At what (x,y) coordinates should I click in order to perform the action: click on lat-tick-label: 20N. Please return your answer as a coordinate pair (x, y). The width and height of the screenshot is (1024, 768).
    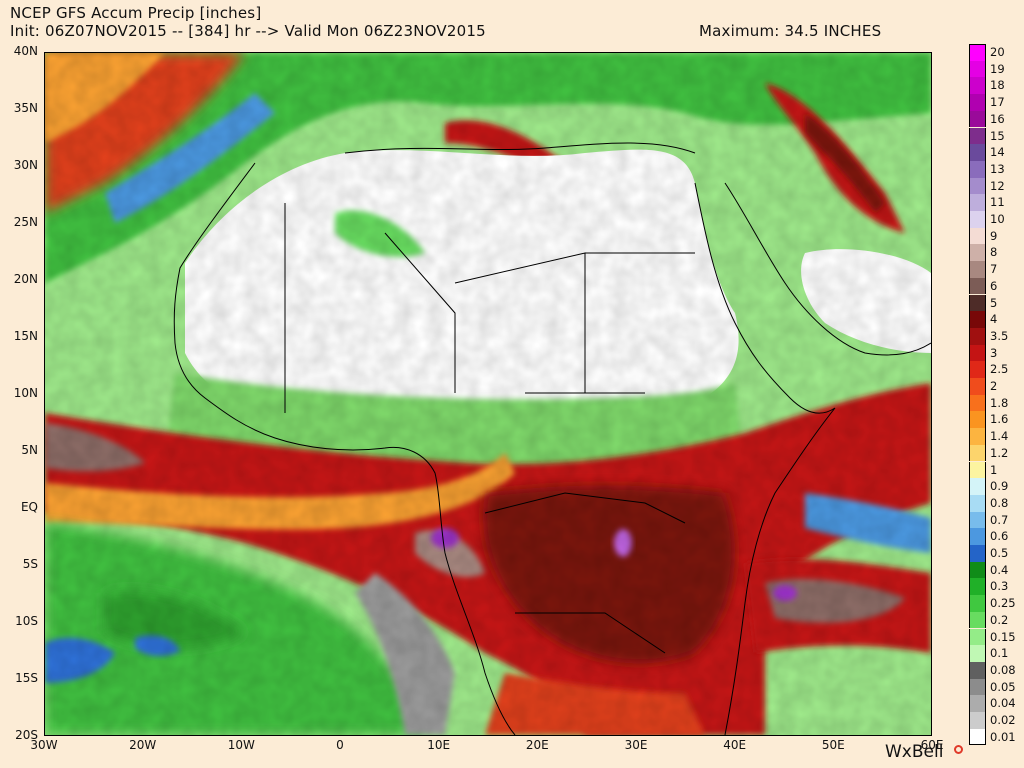
    Looking at the image, I should click on (25, 279).